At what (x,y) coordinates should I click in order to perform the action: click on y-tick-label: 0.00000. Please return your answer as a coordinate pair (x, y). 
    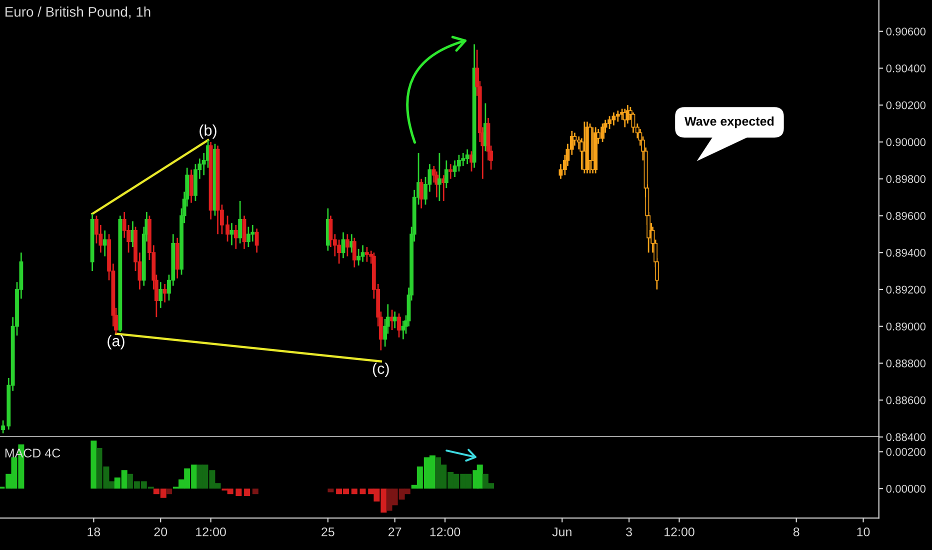
    Looking at the image, I should click on (906, 488).